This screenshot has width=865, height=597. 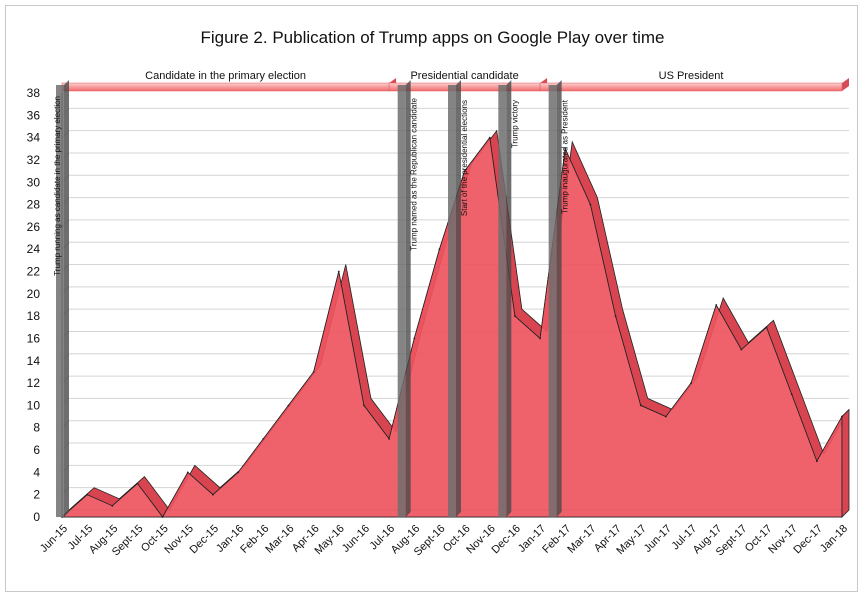 What do you see at coordinates (54, 539) in the screenshot?
I see `x-tick-label: Jun-15` at bounding box center [54, 539].